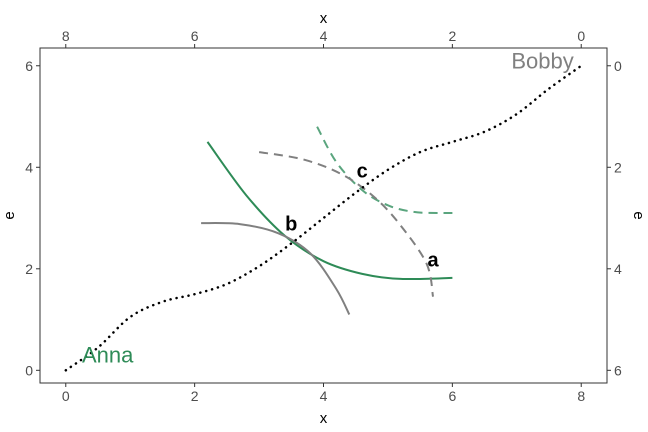  What do you see at coordinates (29, 370) in the screenshot?
I see `y-tick-label: 0` at bounding box center [29, 370].